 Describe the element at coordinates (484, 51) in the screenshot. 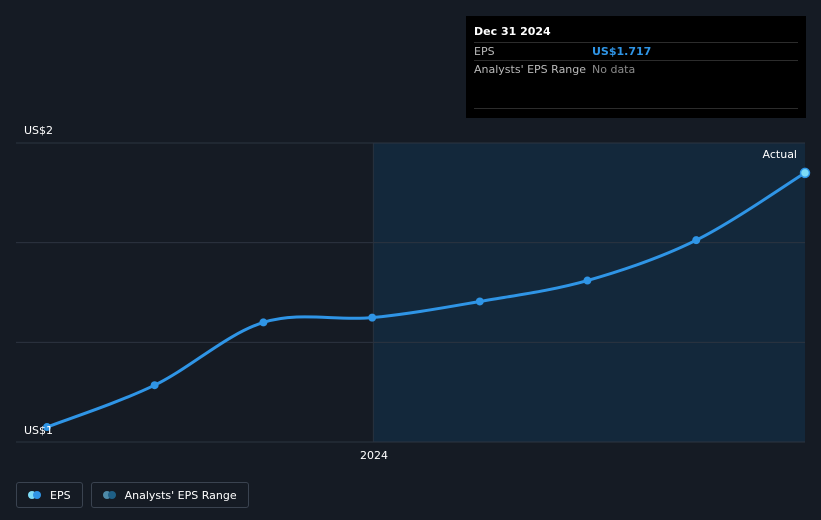

I see `tooltip-eps-label: EPS` at that location.